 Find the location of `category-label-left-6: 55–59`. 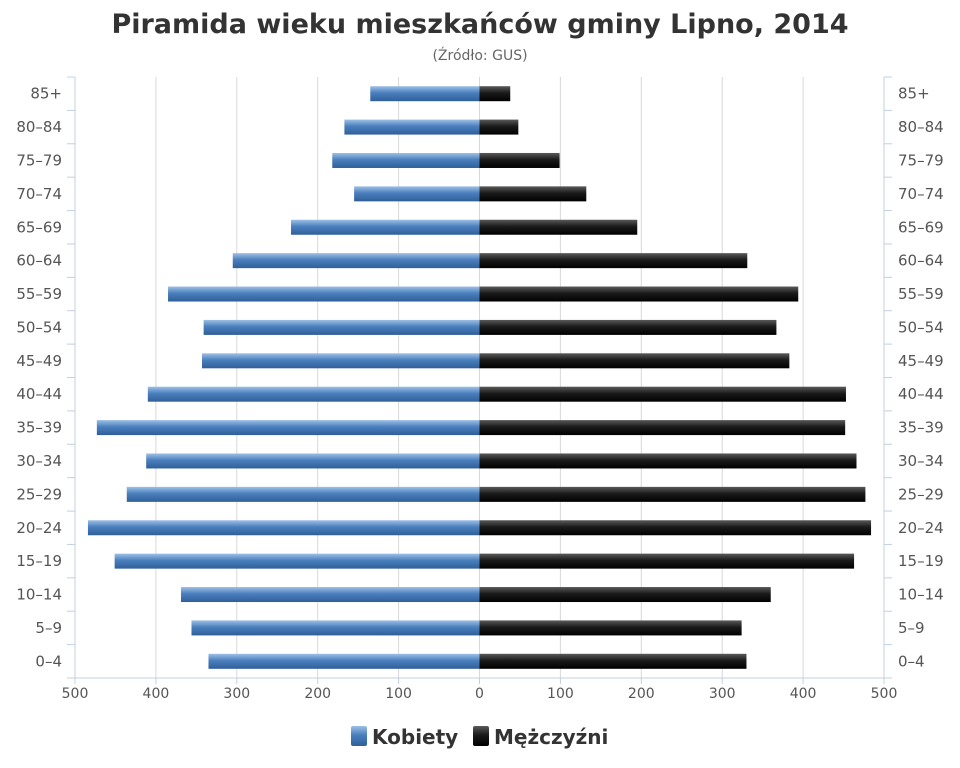

category-label-left-6: 55–59 is located at coordinates (39, 294).